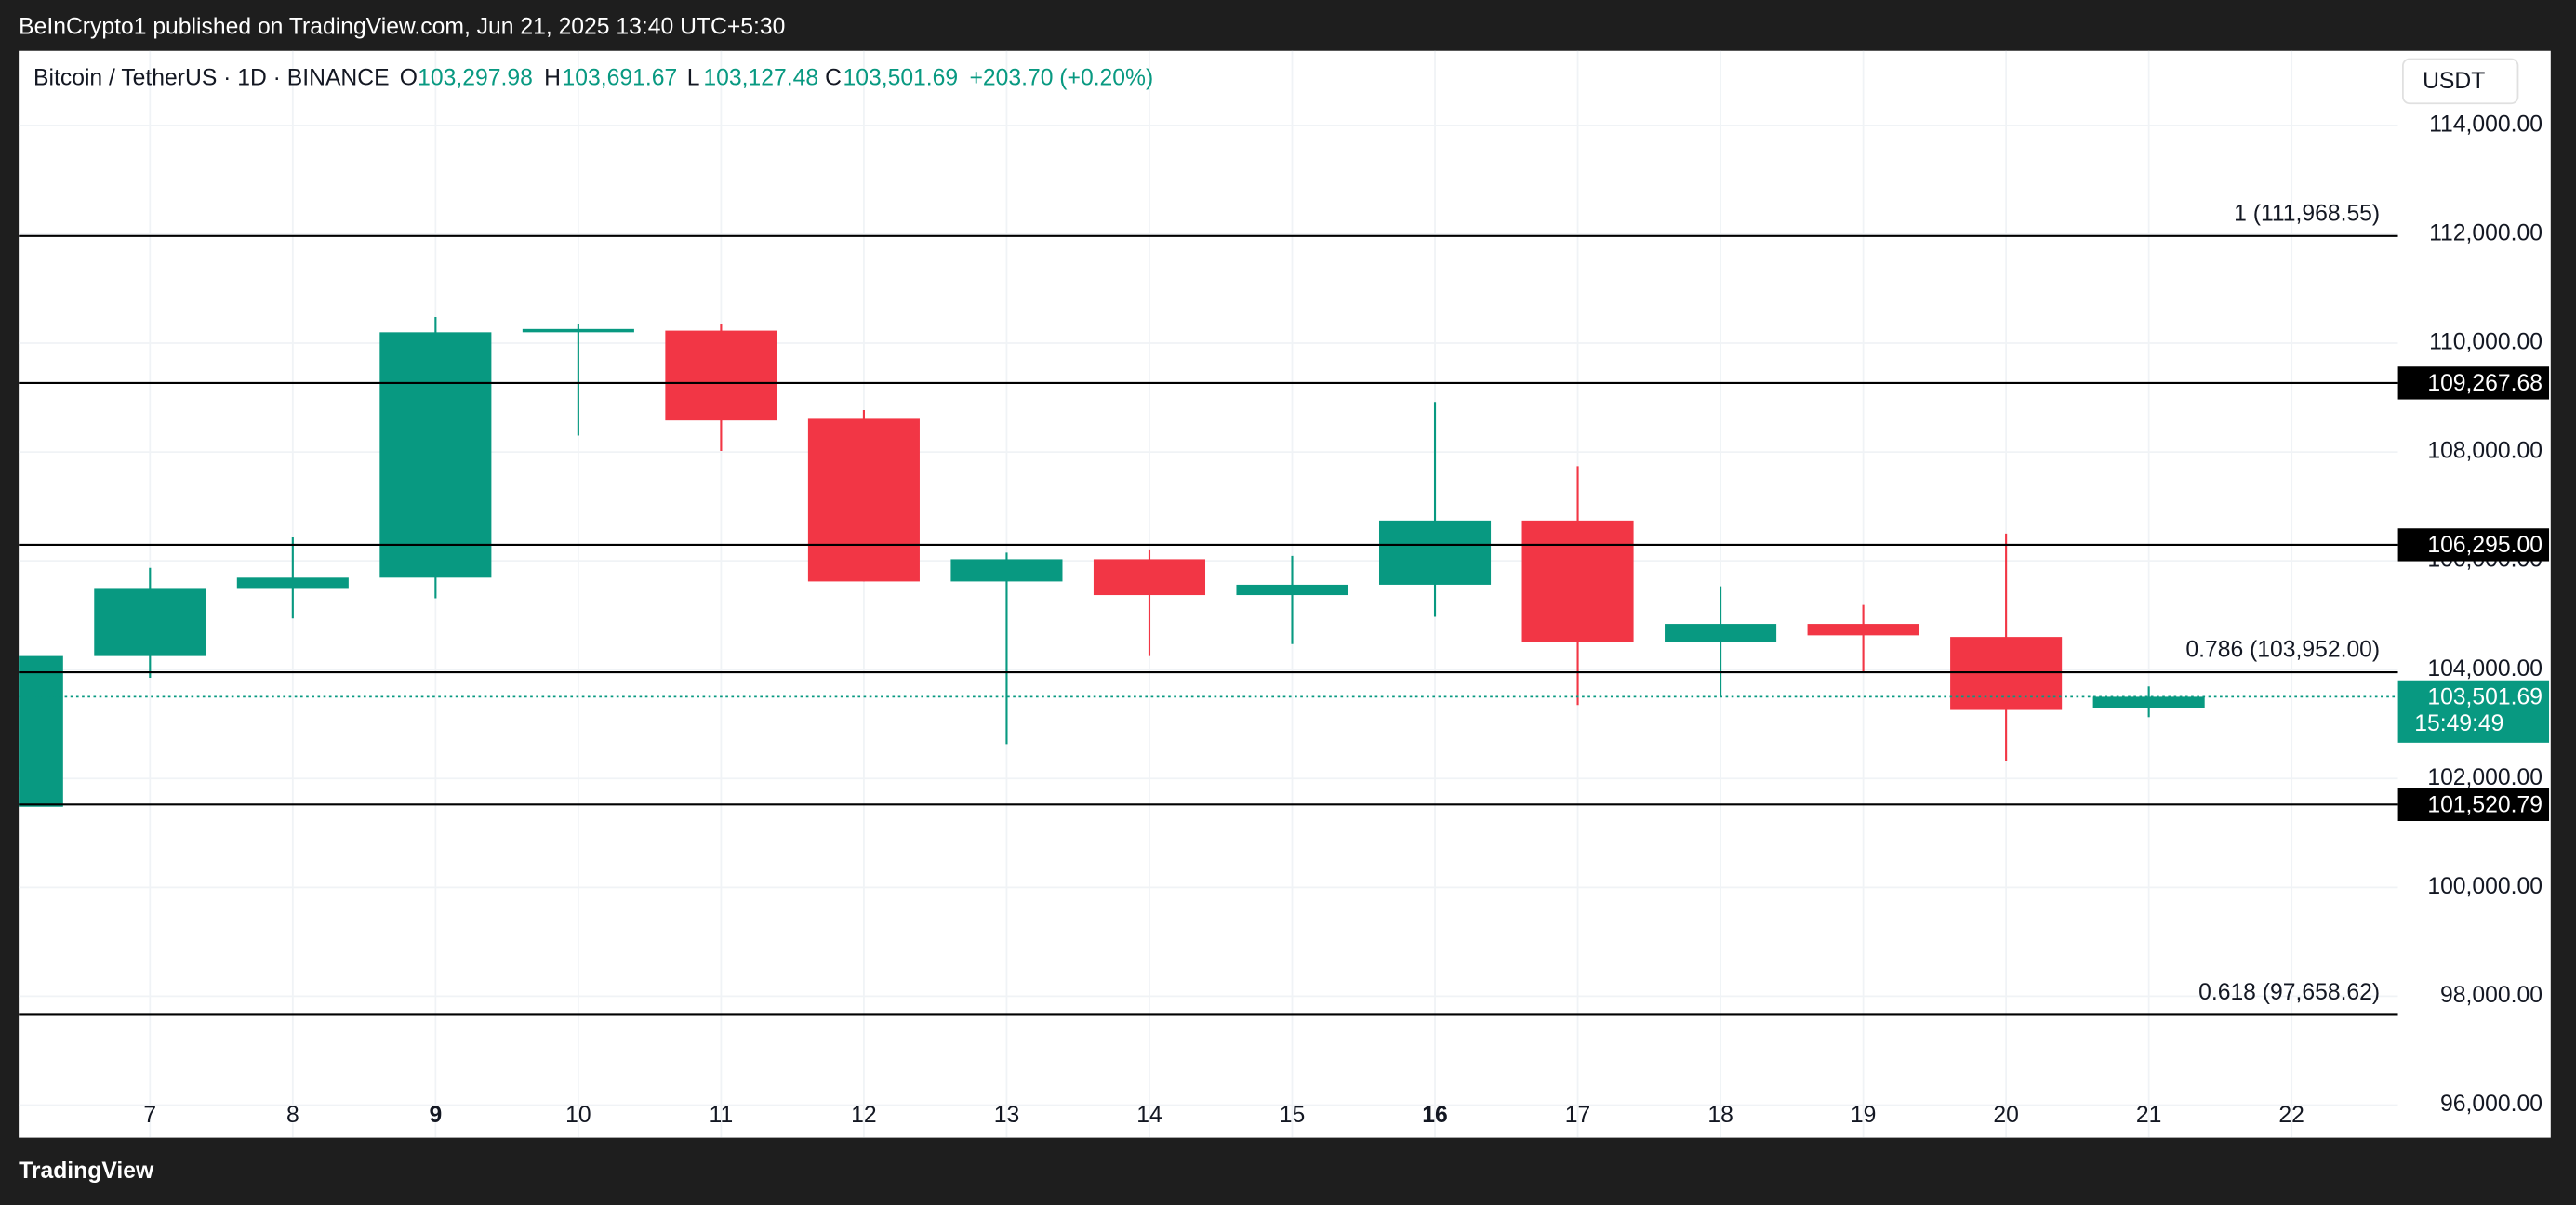 Image resolution: width=2576 pixels, height=1205 pixels. I want to click on y-tick-label: 98,000.00, so click(2491, 995).